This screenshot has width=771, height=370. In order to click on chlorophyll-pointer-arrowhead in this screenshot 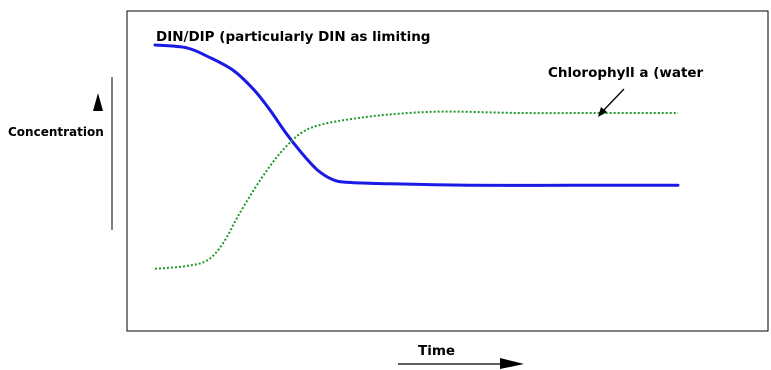, I will do `click(602, 112)`.